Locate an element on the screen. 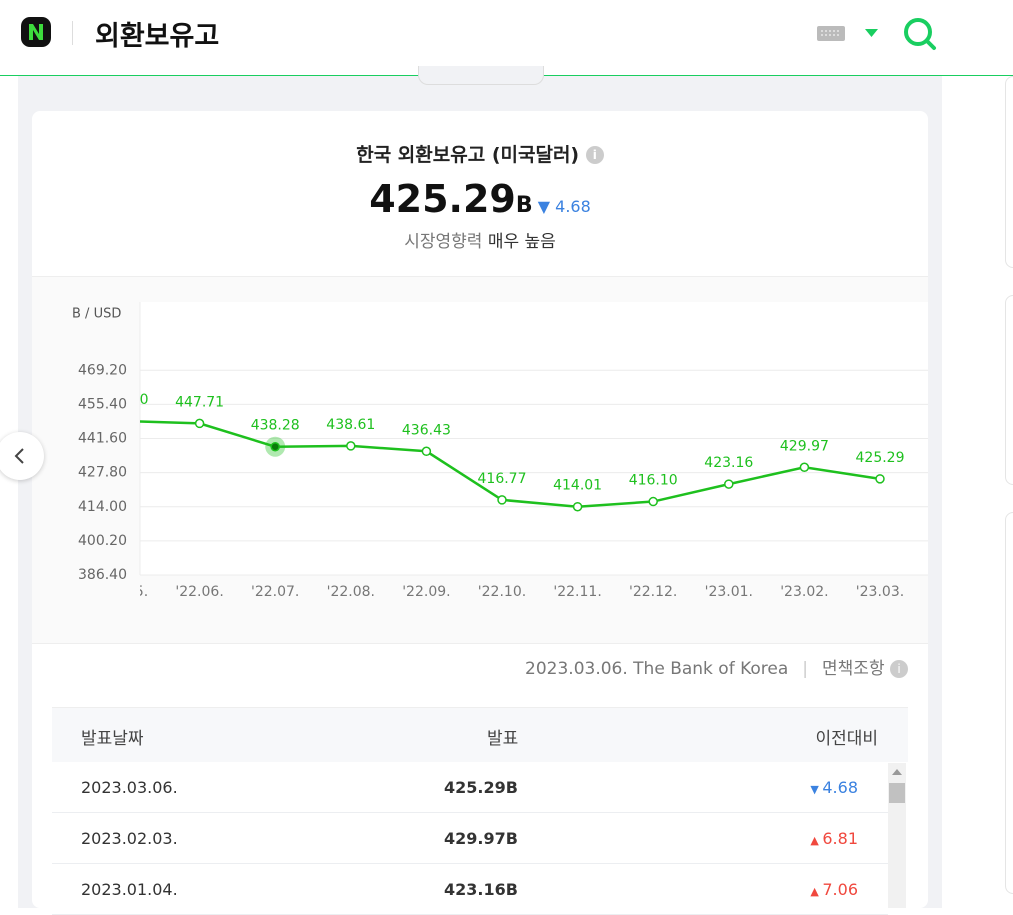 The height and width of the screenshot is (915, 1013). keyboard-icon is located at coordinates (831, 34).